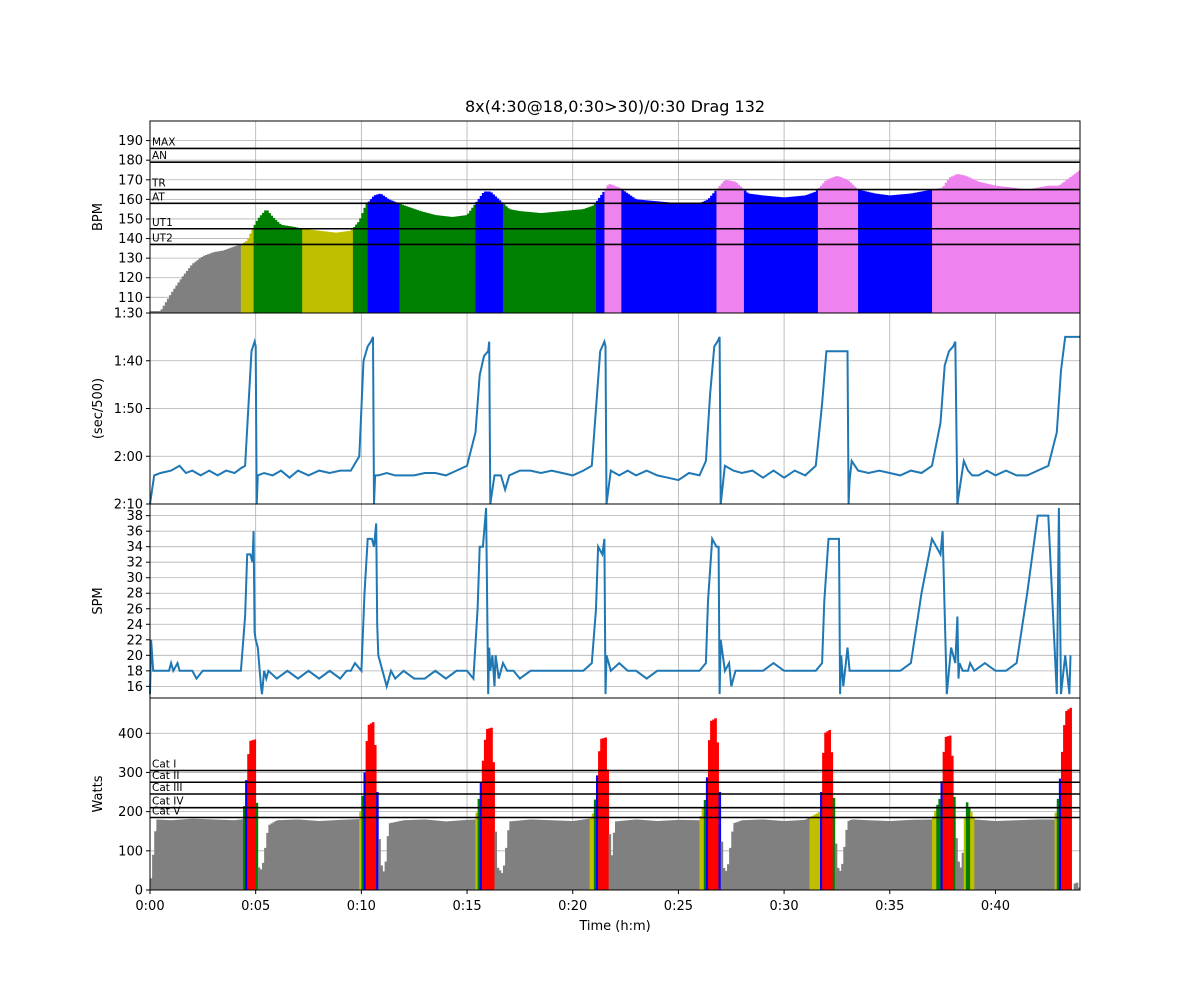 This screenshot has height=1000, width=1200. I want to click on x-axis: 0:00 0:05 0:10 0:15 0:20 0:25 0:30 0:35 0:40, so click(572, 902).